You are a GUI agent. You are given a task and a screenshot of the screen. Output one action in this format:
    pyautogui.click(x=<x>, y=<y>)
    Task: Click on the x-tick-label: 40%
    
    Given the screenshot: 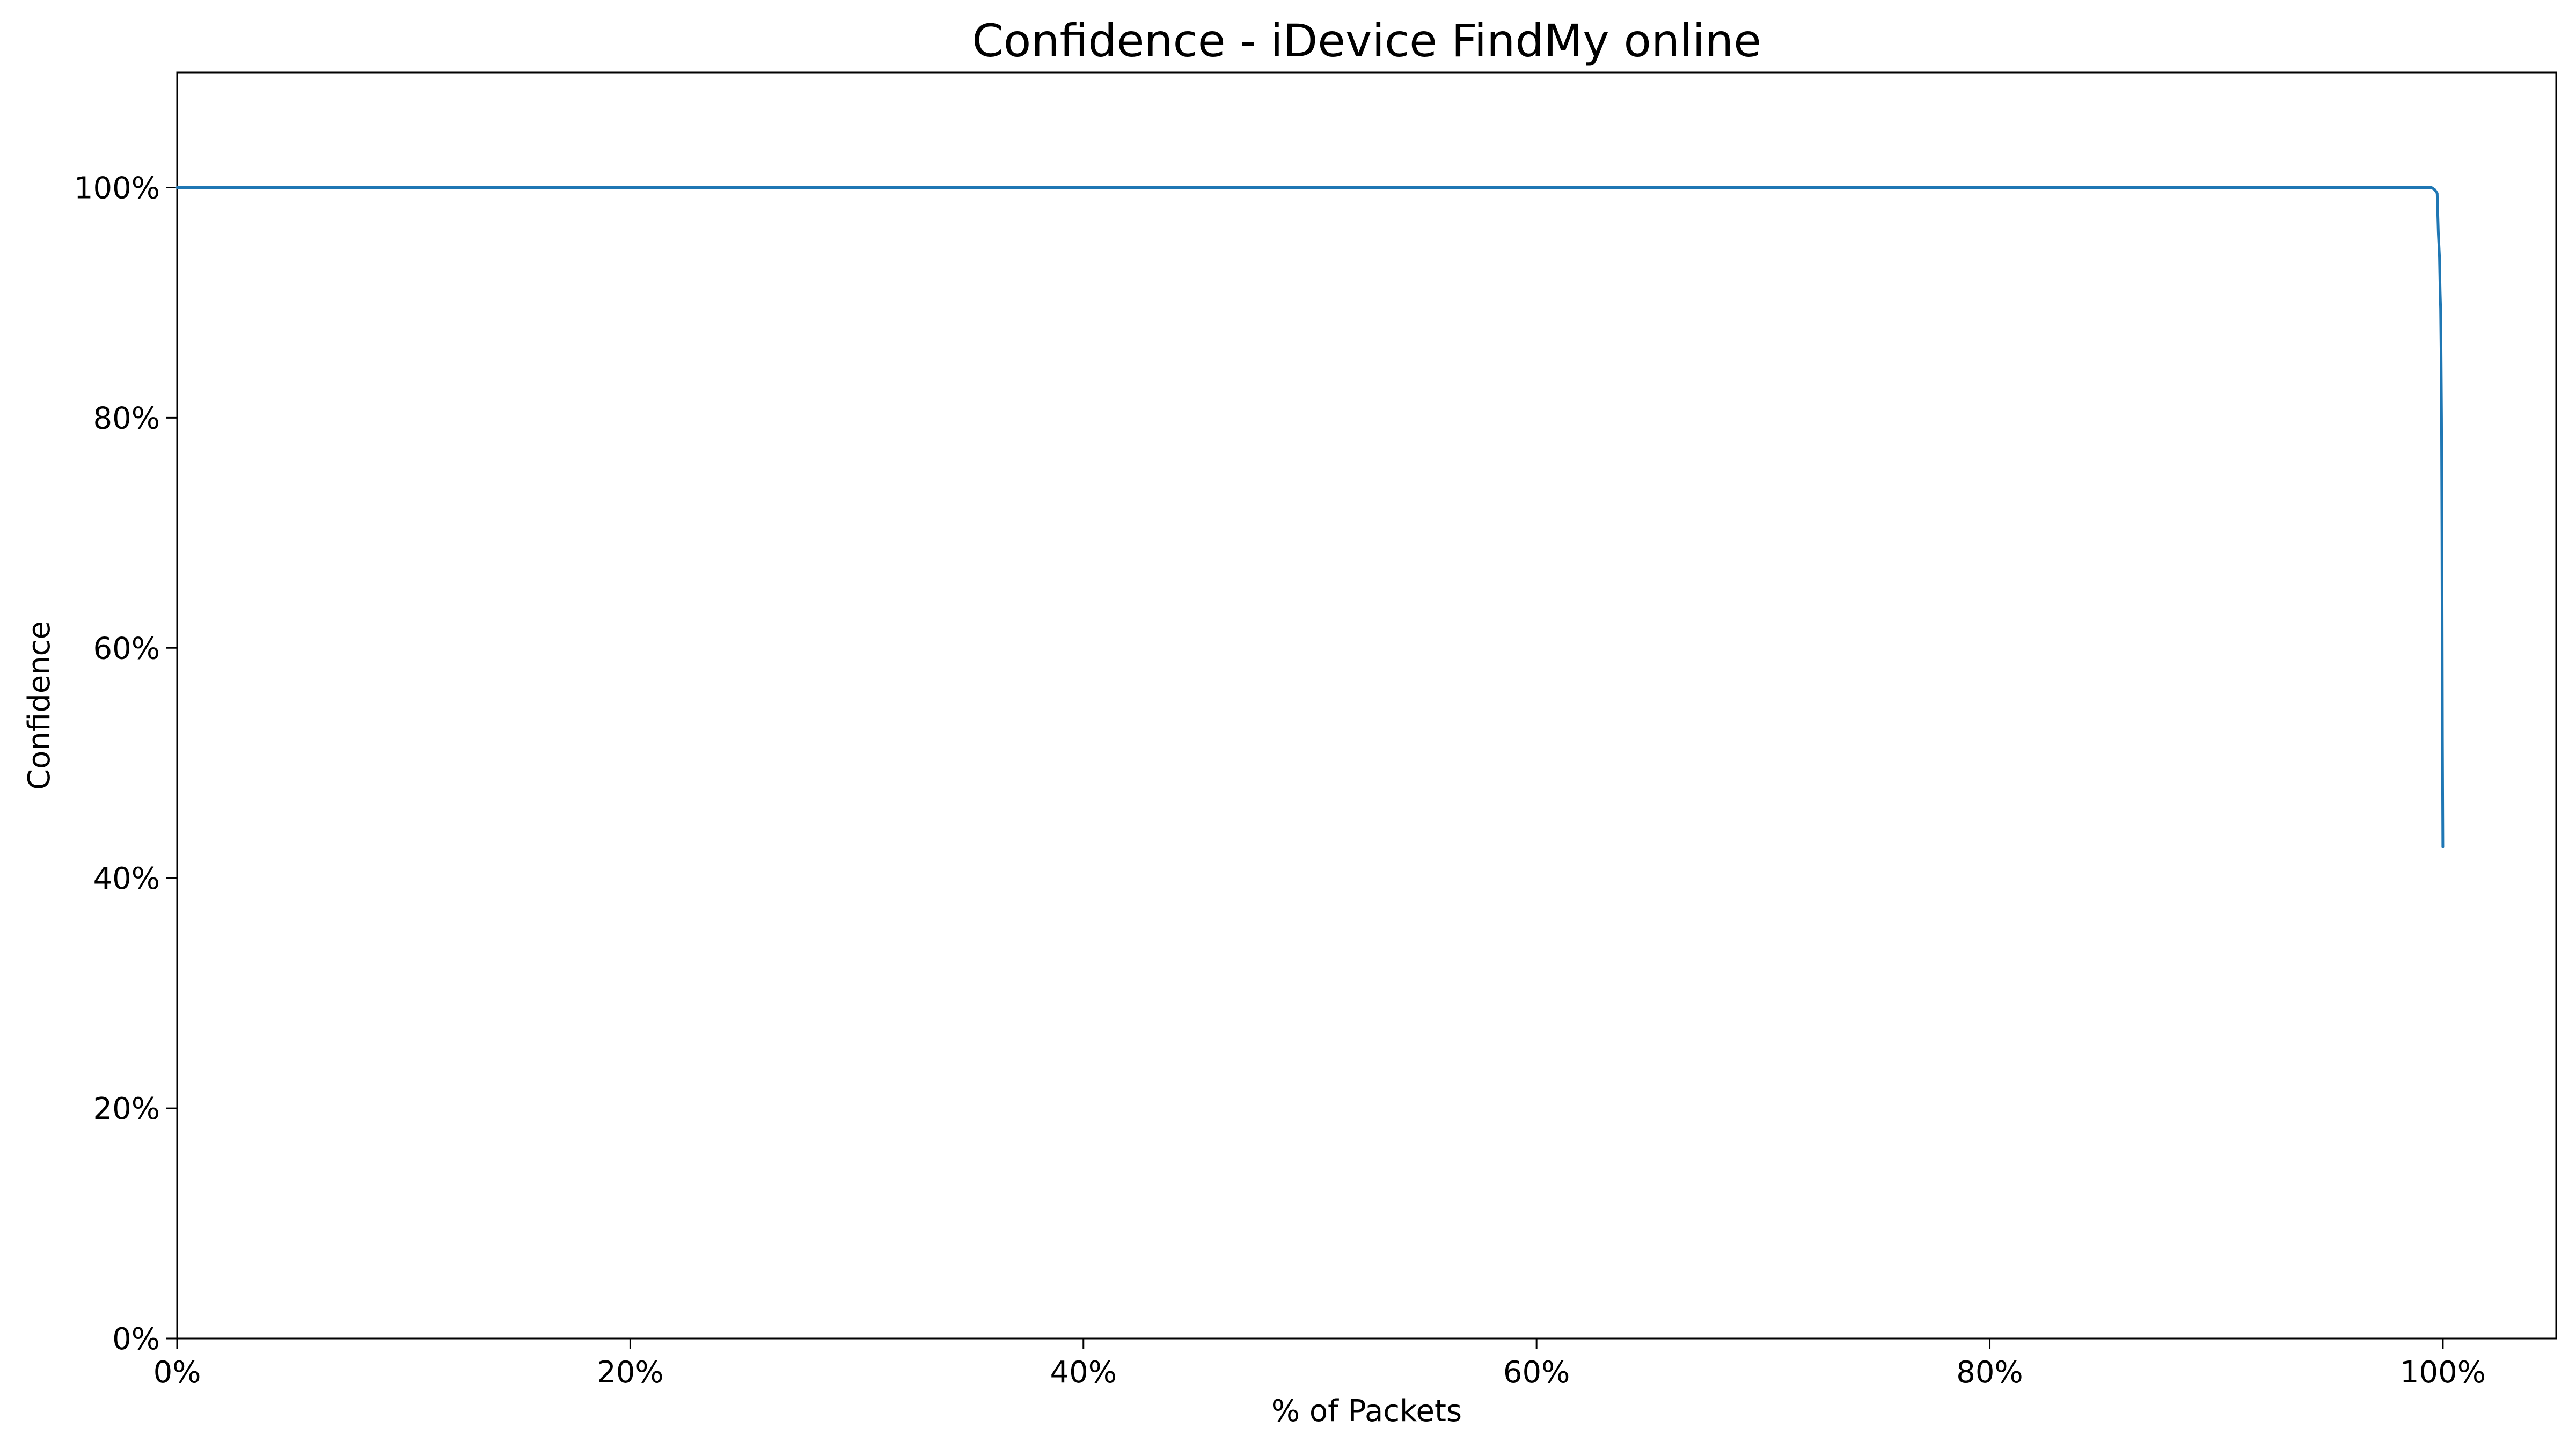 What is the action you would take?
    pyautogui.click(x=1083, y=1372)
    